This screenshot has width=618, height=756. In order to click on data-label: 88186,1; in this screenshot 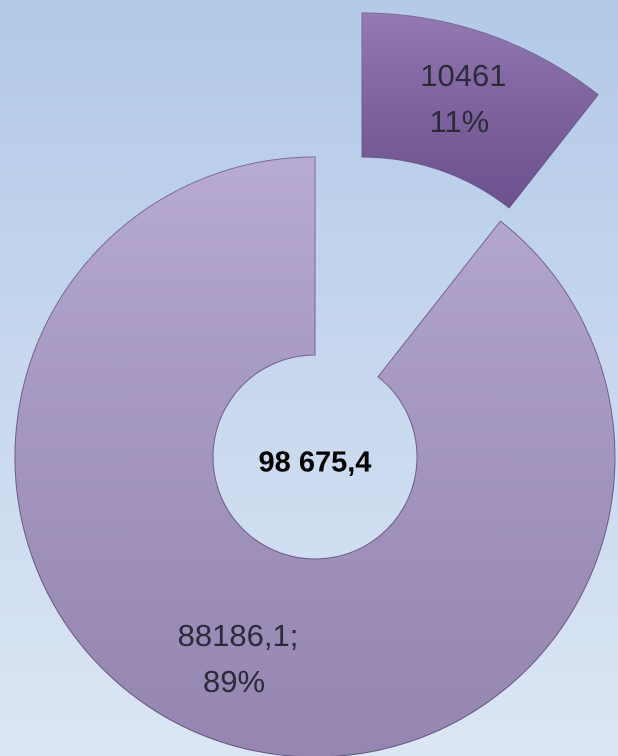, I will do `click(238, 635)`.